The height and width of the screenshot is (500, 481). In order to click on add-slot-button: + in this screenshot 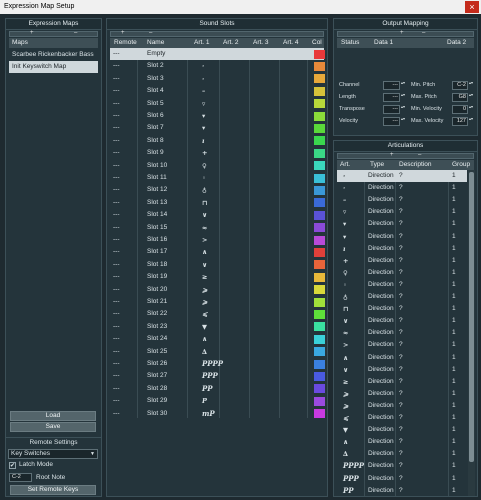, I will do `click(123, 33)`.